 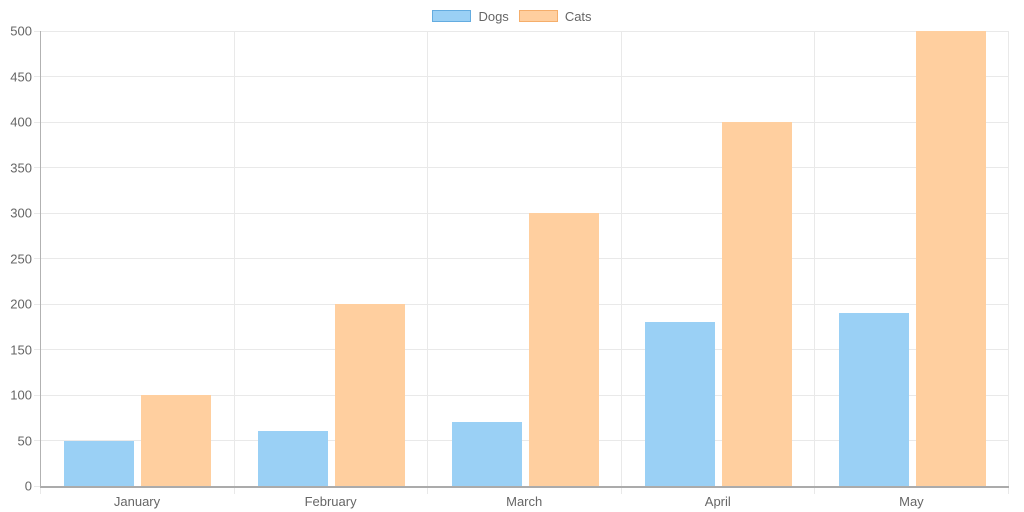 What do you see at coordinates (524, 501) in the screenshot?
I see `x-axis-label-march: March` at bounding box center [524, 501].